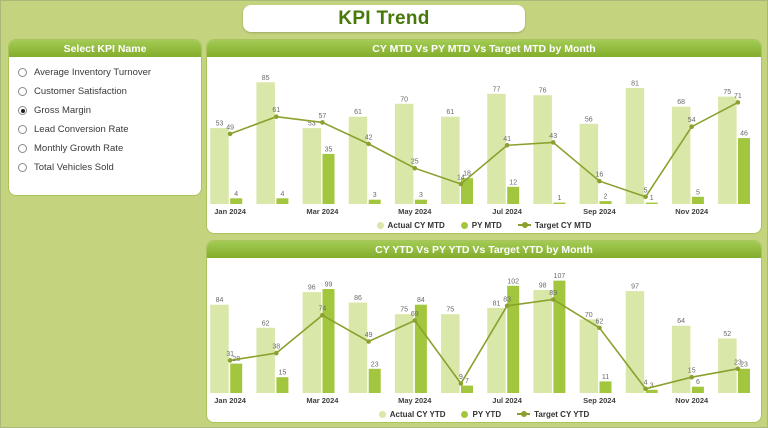 The height and width of the screenshot is (428, 768). Describe the element at coordinates (410, 225) in the screenshot. I see `legend-item-actual-cy-mtd: Actual CY MTD` at that location.